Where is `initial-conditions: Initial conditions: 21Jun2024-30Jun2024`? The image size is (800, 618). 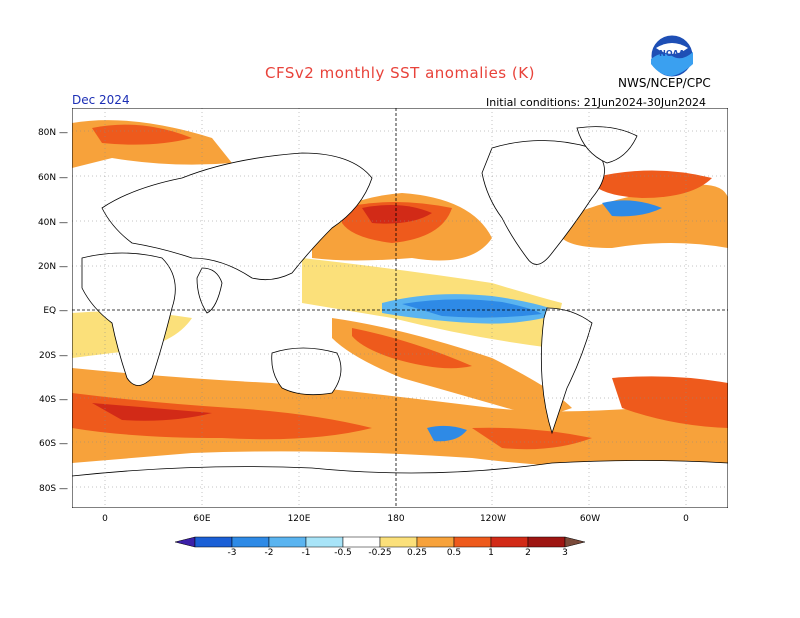
initial-conditions: Initial conditions: 21Jun2024-30Jun2024 is located at coordinates (596, 102).